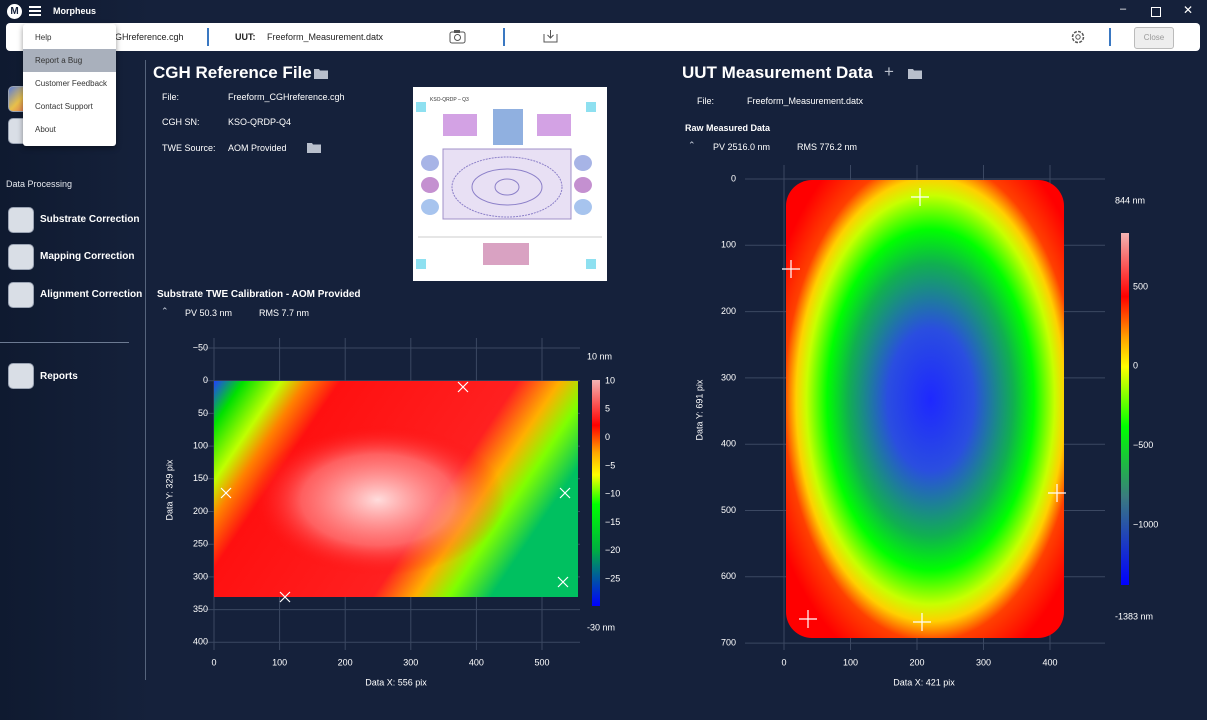 This screenshot has width=1207, height=720. I want to click on mapping-icon, so click(21, 257).